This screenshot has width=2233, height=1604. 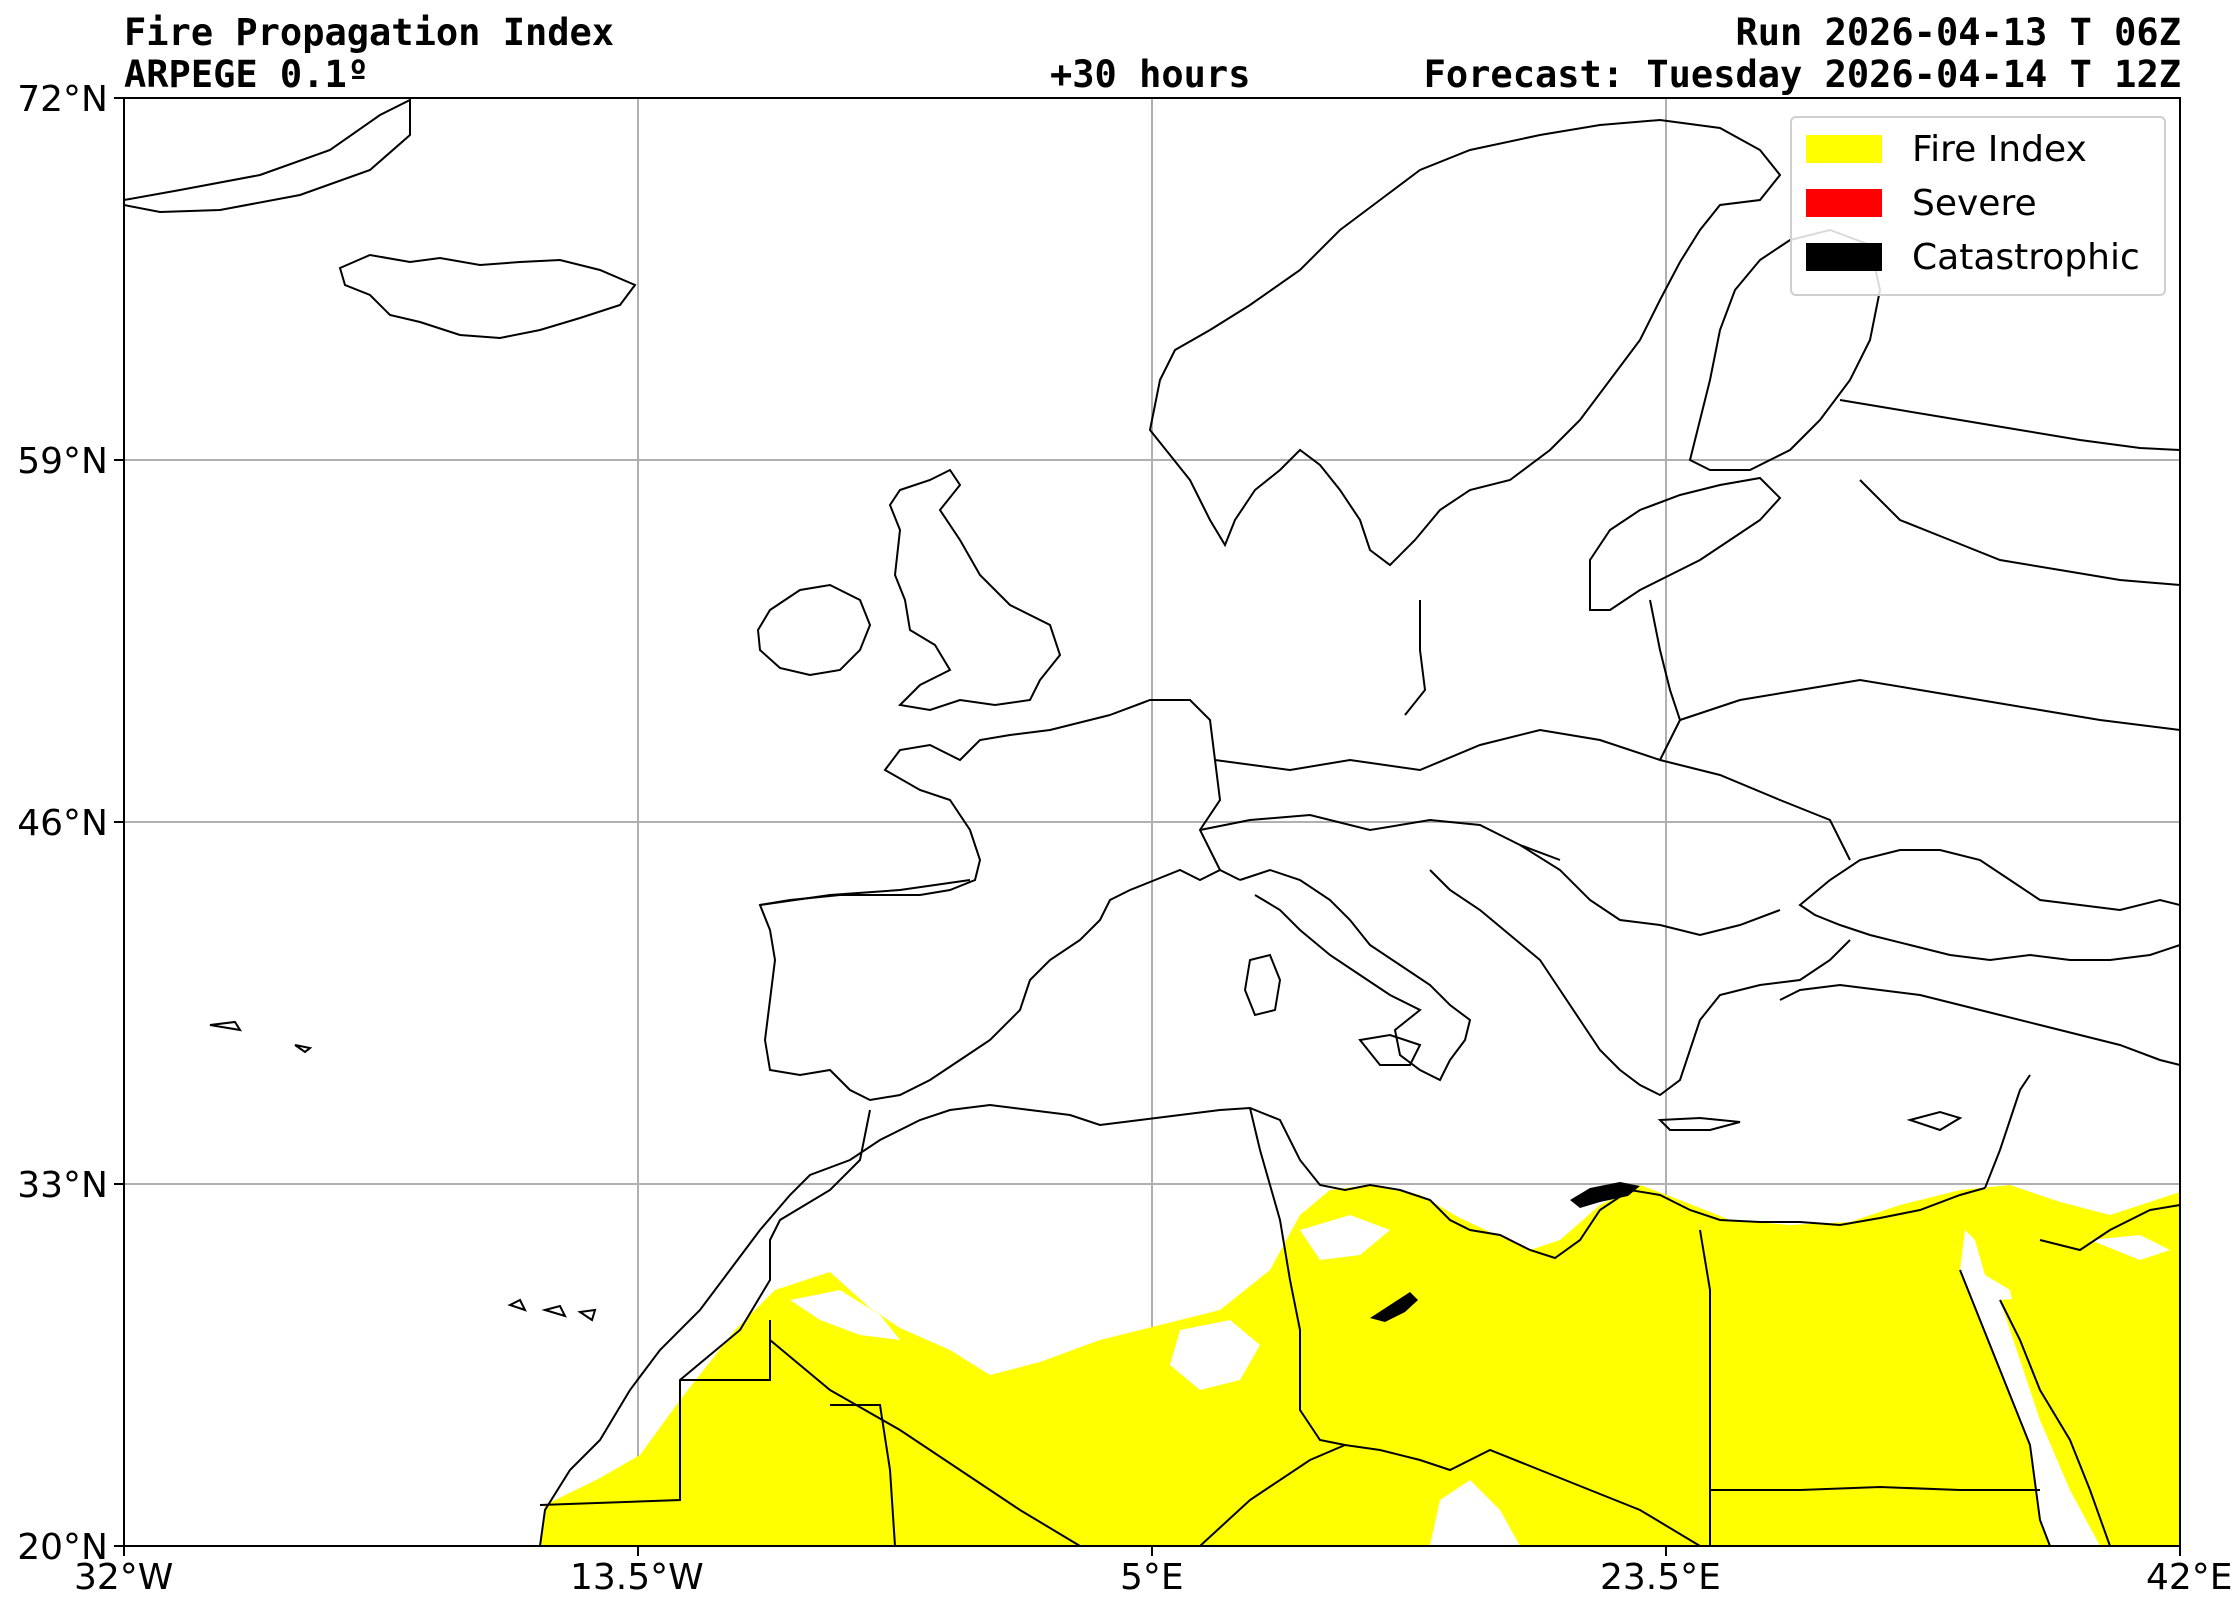 What do you see at coordinates (552, 1310) in the screenshot?
I see `coast-canaries` at bounding box center [552, 1310].